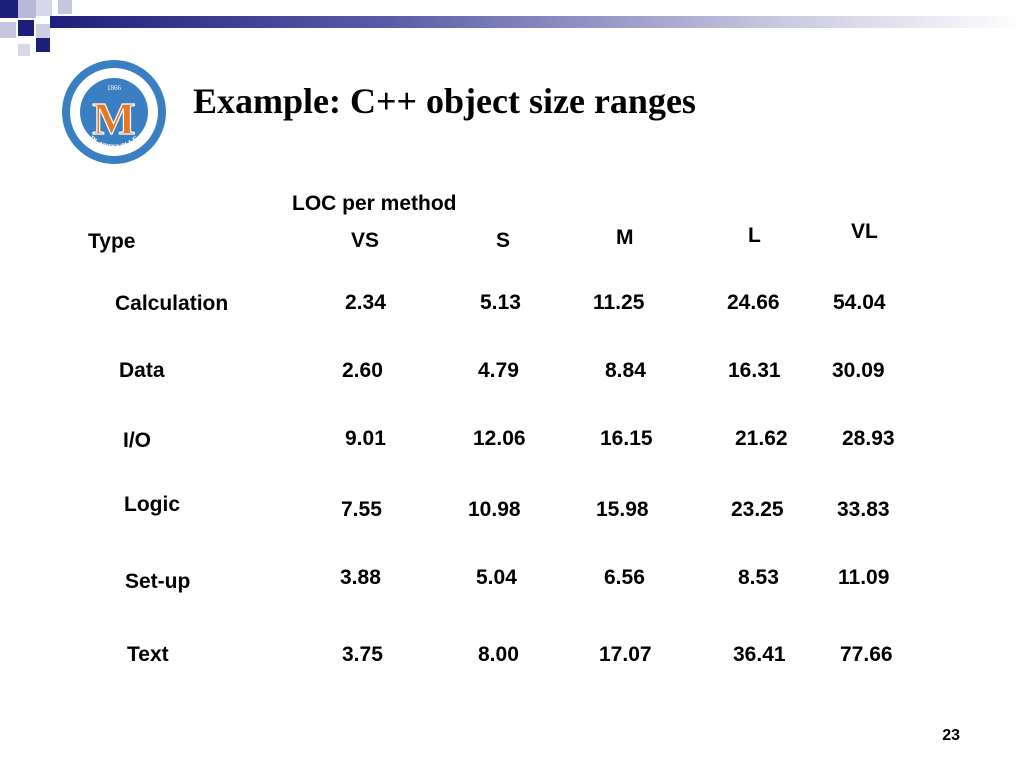  What do you see at coordinates (759, 654) in the screenshot?
I see `table-cell: 36.41` at bounding box center [759, 654].